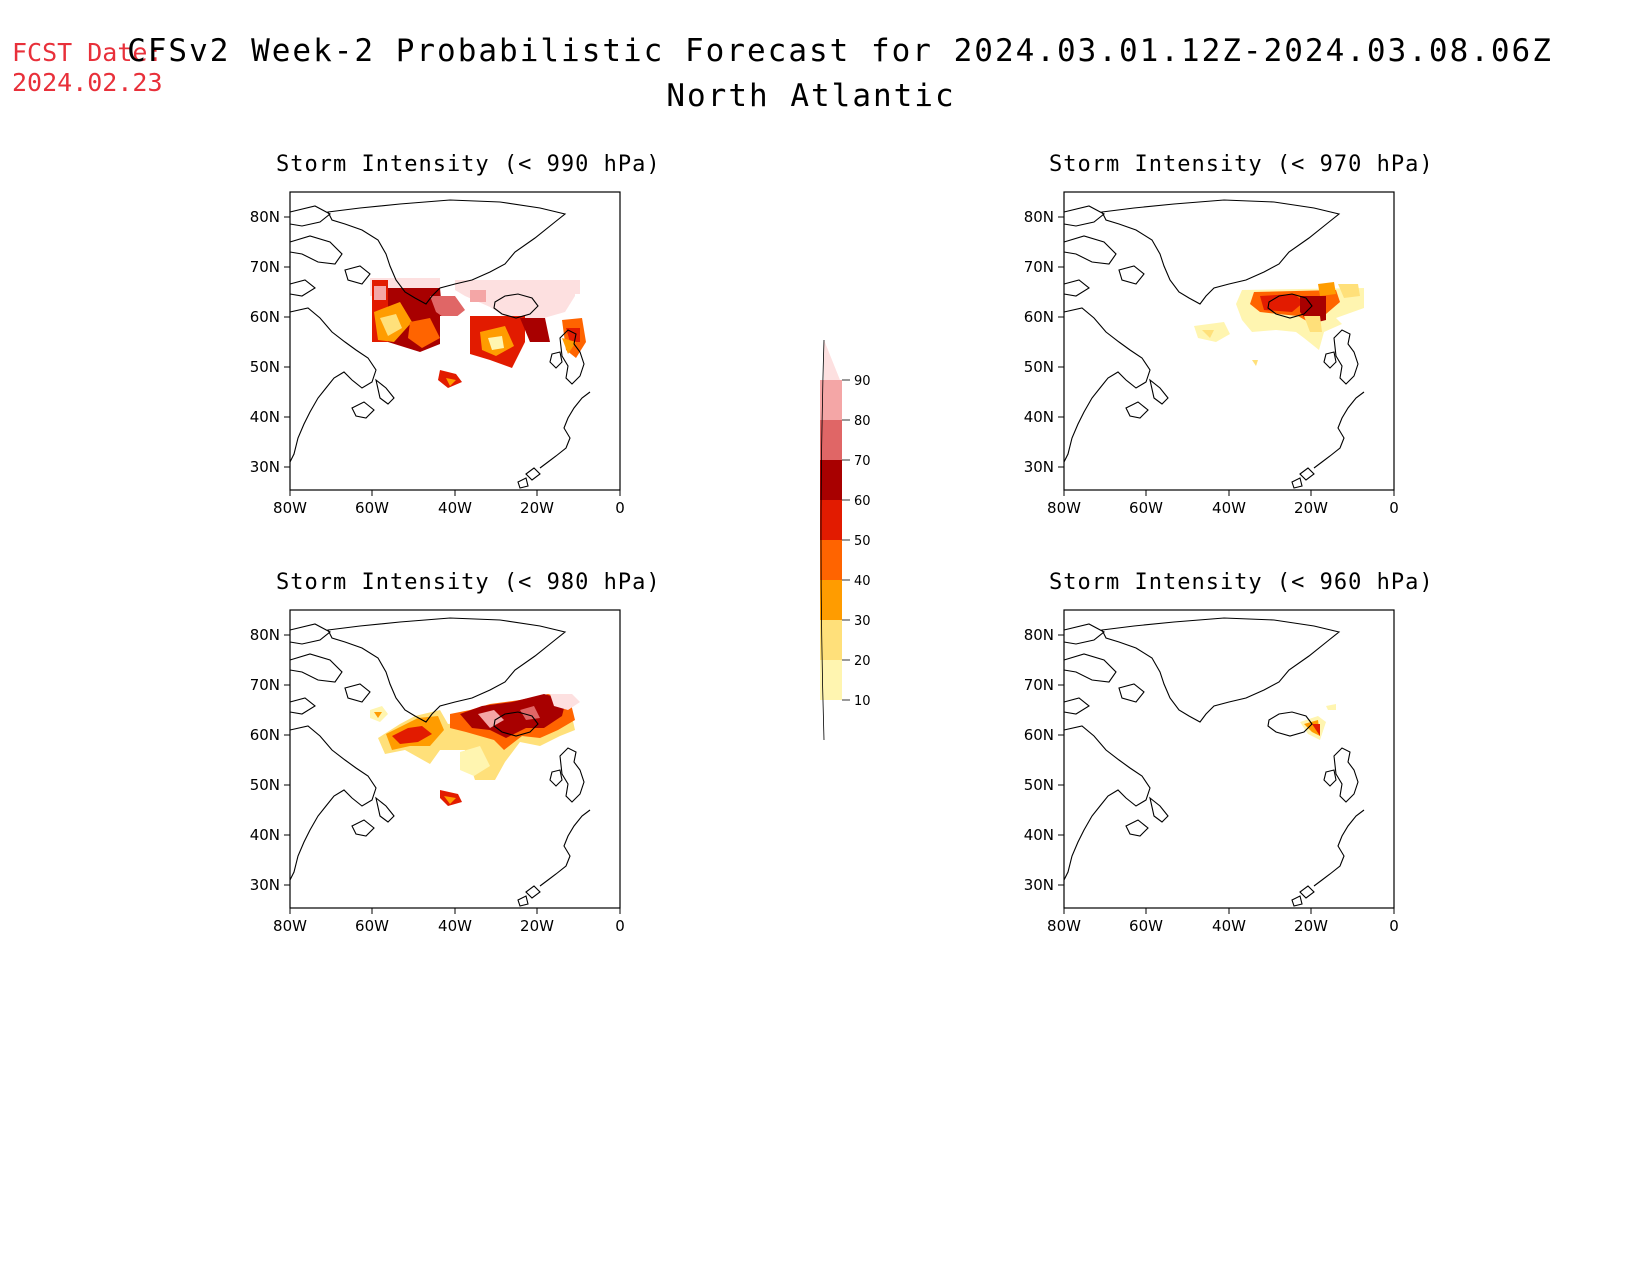 This screenshot has height=1275, width=1650. What do you see at coordinates (1241, 164) in the screenshot?
I see `panel-title-970: Storm Intensity (< 970 hPa)` at bounding box center [1241, 164].